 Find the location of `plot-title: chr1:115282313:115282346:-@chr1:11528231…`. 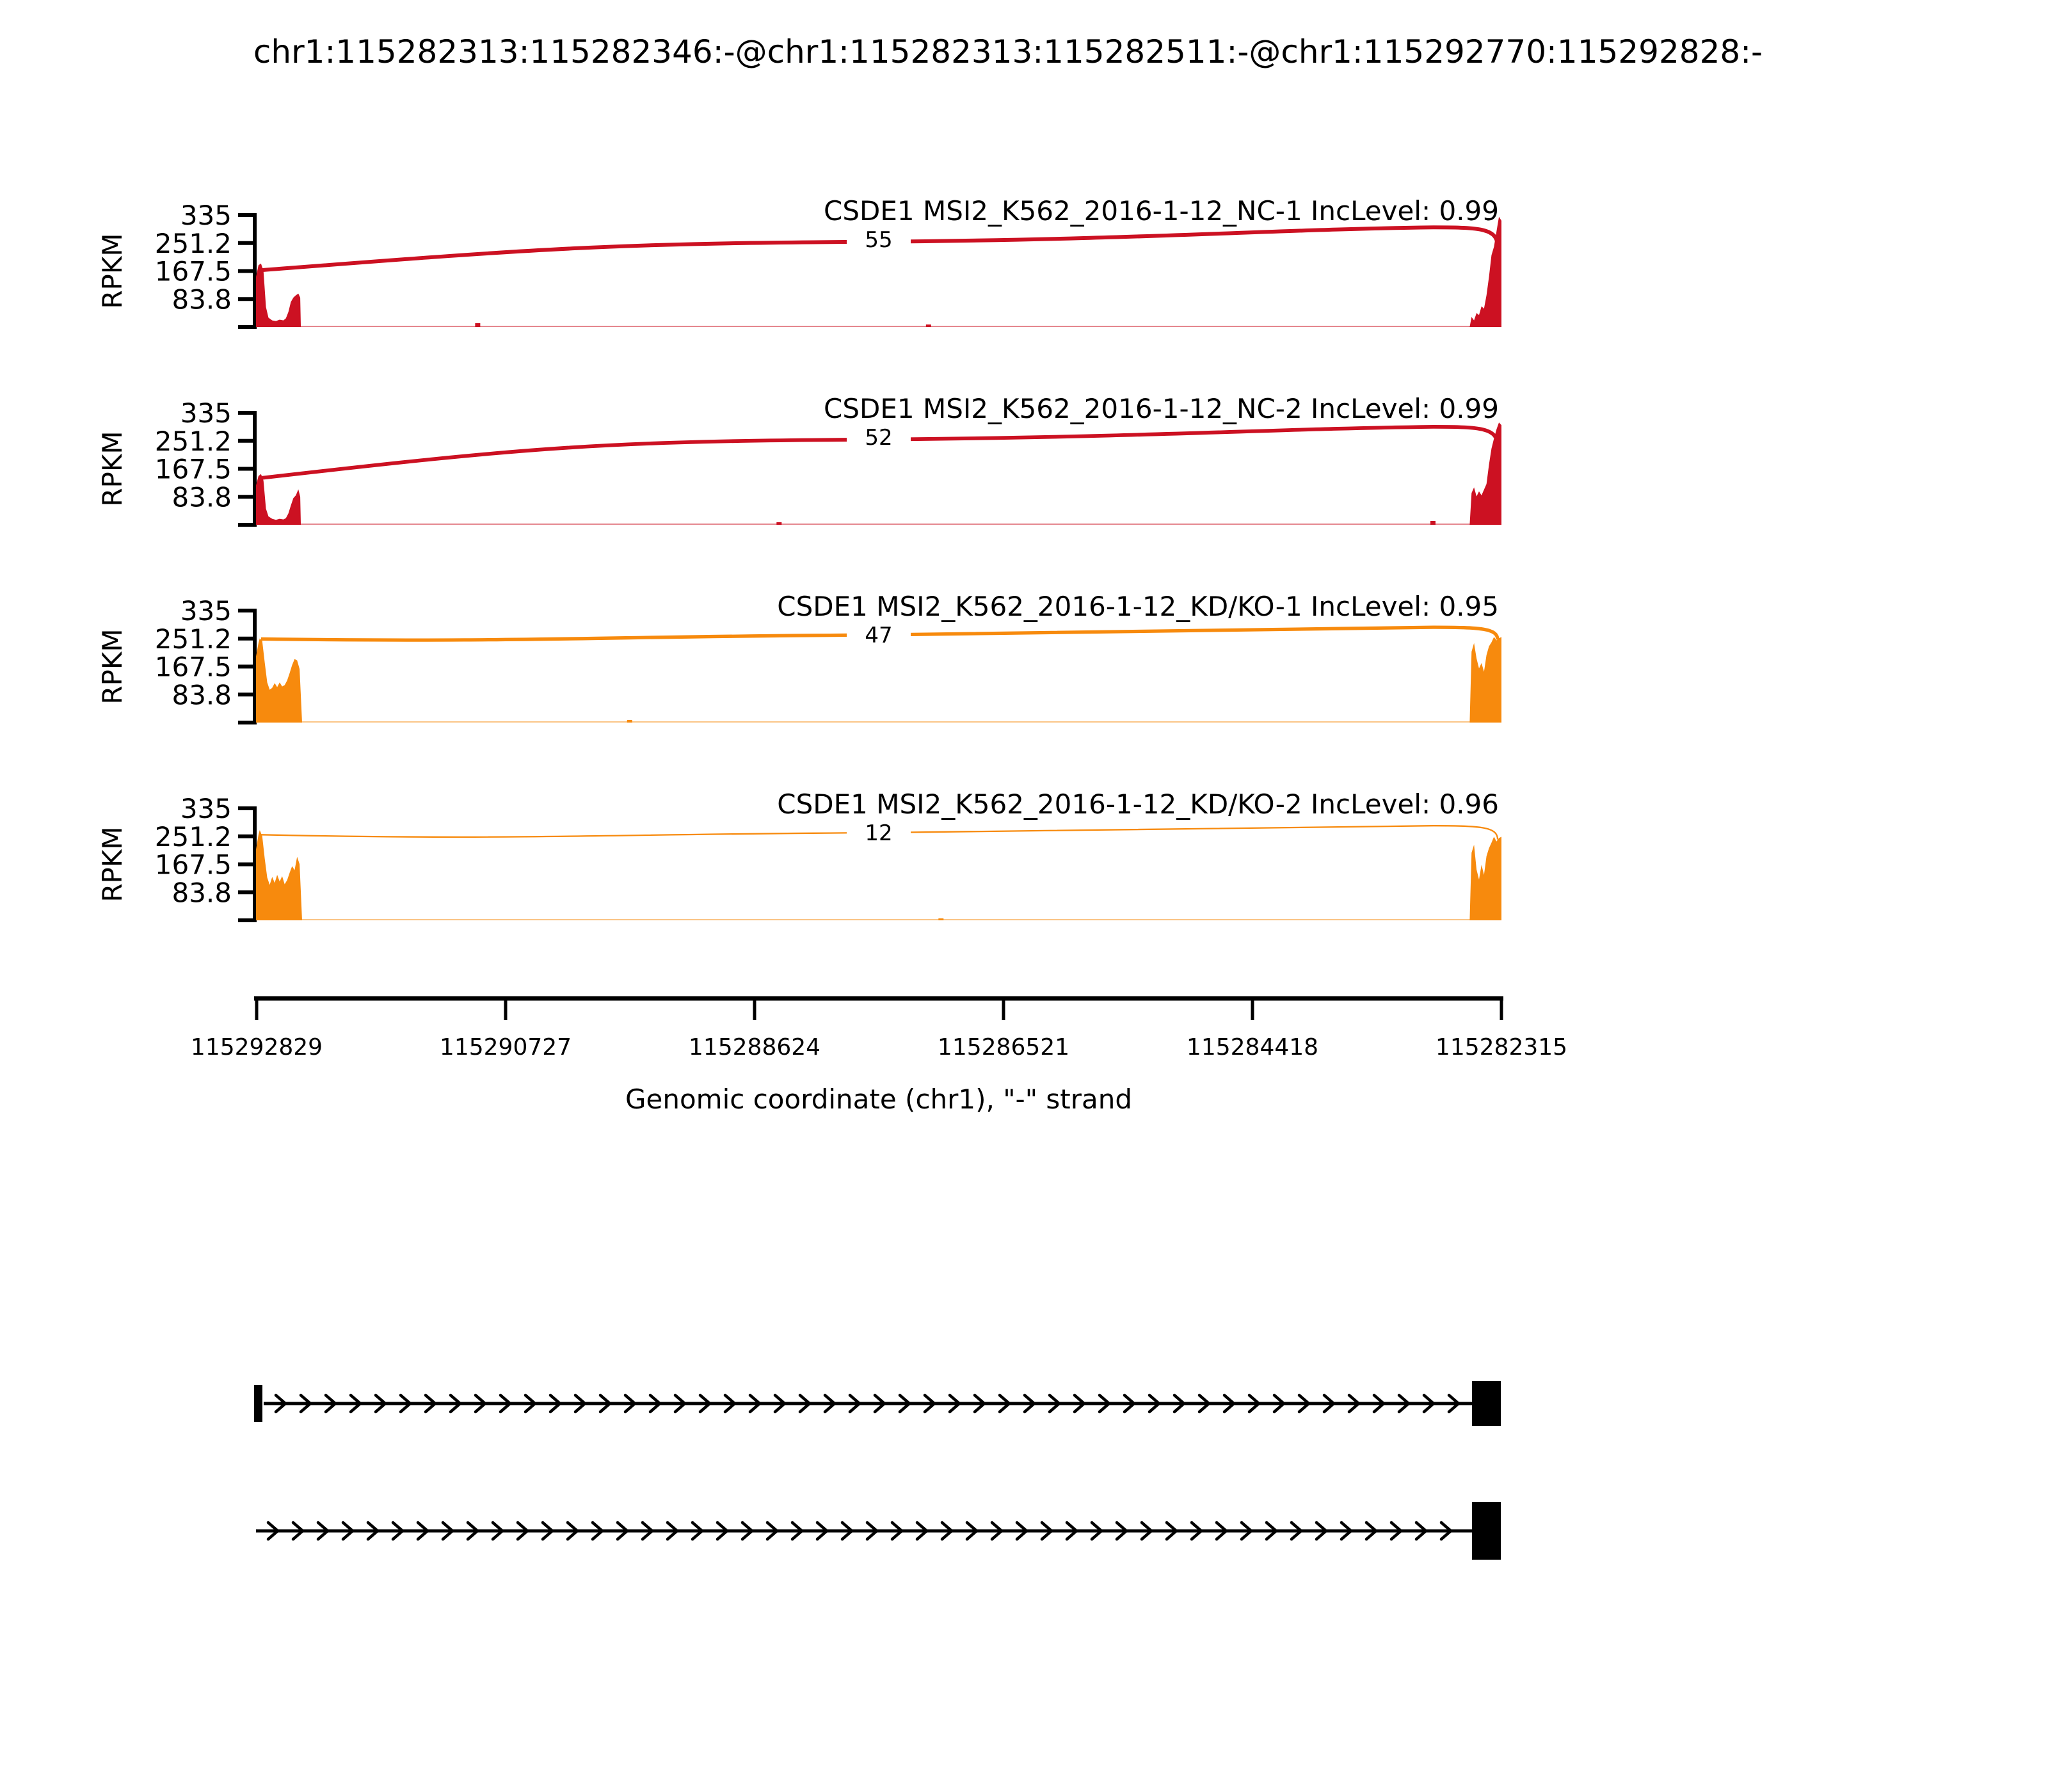

plot-title: chr1:115282313:115282346:-@chr1:11528231… is located at coordinates (1008, 51).